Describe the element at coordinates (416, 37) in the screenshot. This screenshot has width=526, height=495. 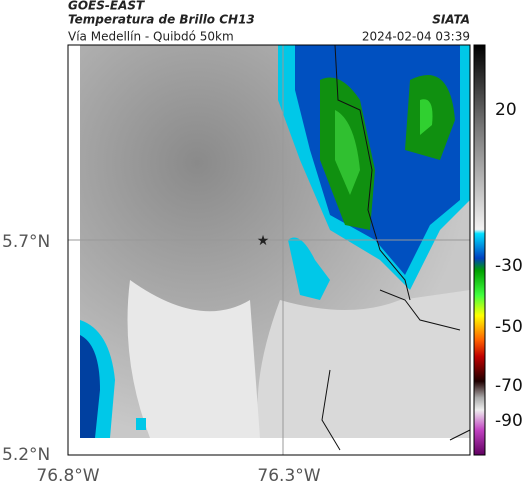
I see `timestamp: 2024-02-04 03:39` at that location.